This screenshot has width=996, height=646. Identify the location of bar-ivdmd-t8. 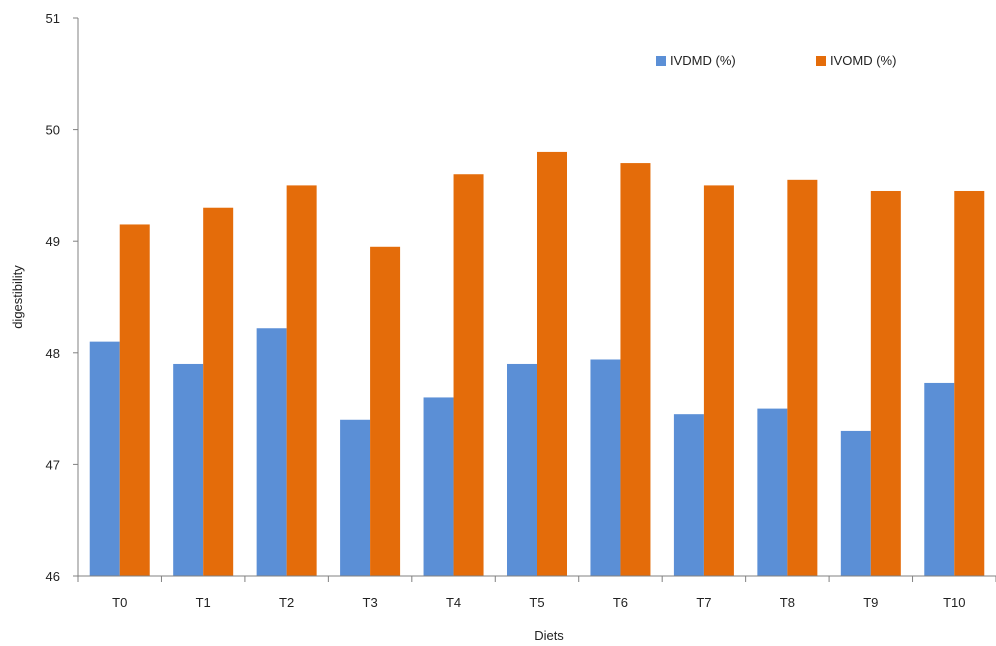
(772, 492).